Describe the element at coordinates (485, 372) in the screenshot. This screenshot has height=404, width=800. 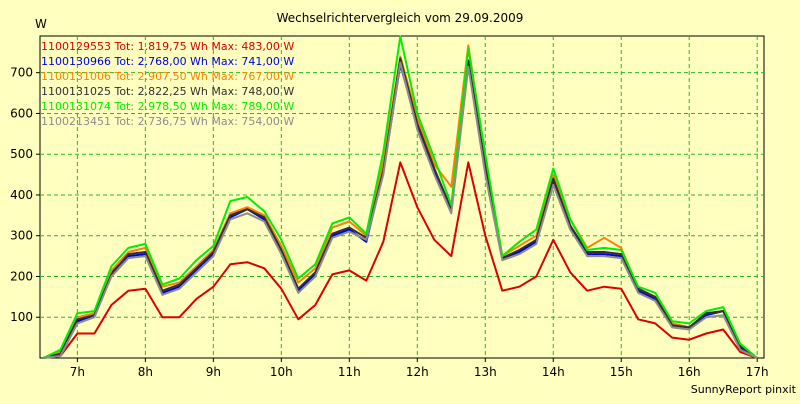
I see `x-tick-label: 13h` at that location.